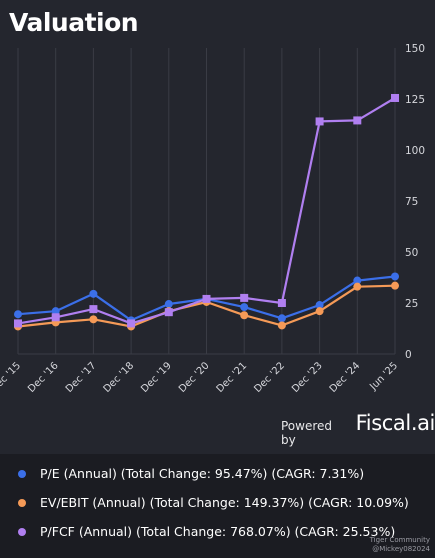 The image size is (435, 558). Describe the element at coordinates (411, 202) in the screenshot. I see `y-tick-label: 75` at that location.